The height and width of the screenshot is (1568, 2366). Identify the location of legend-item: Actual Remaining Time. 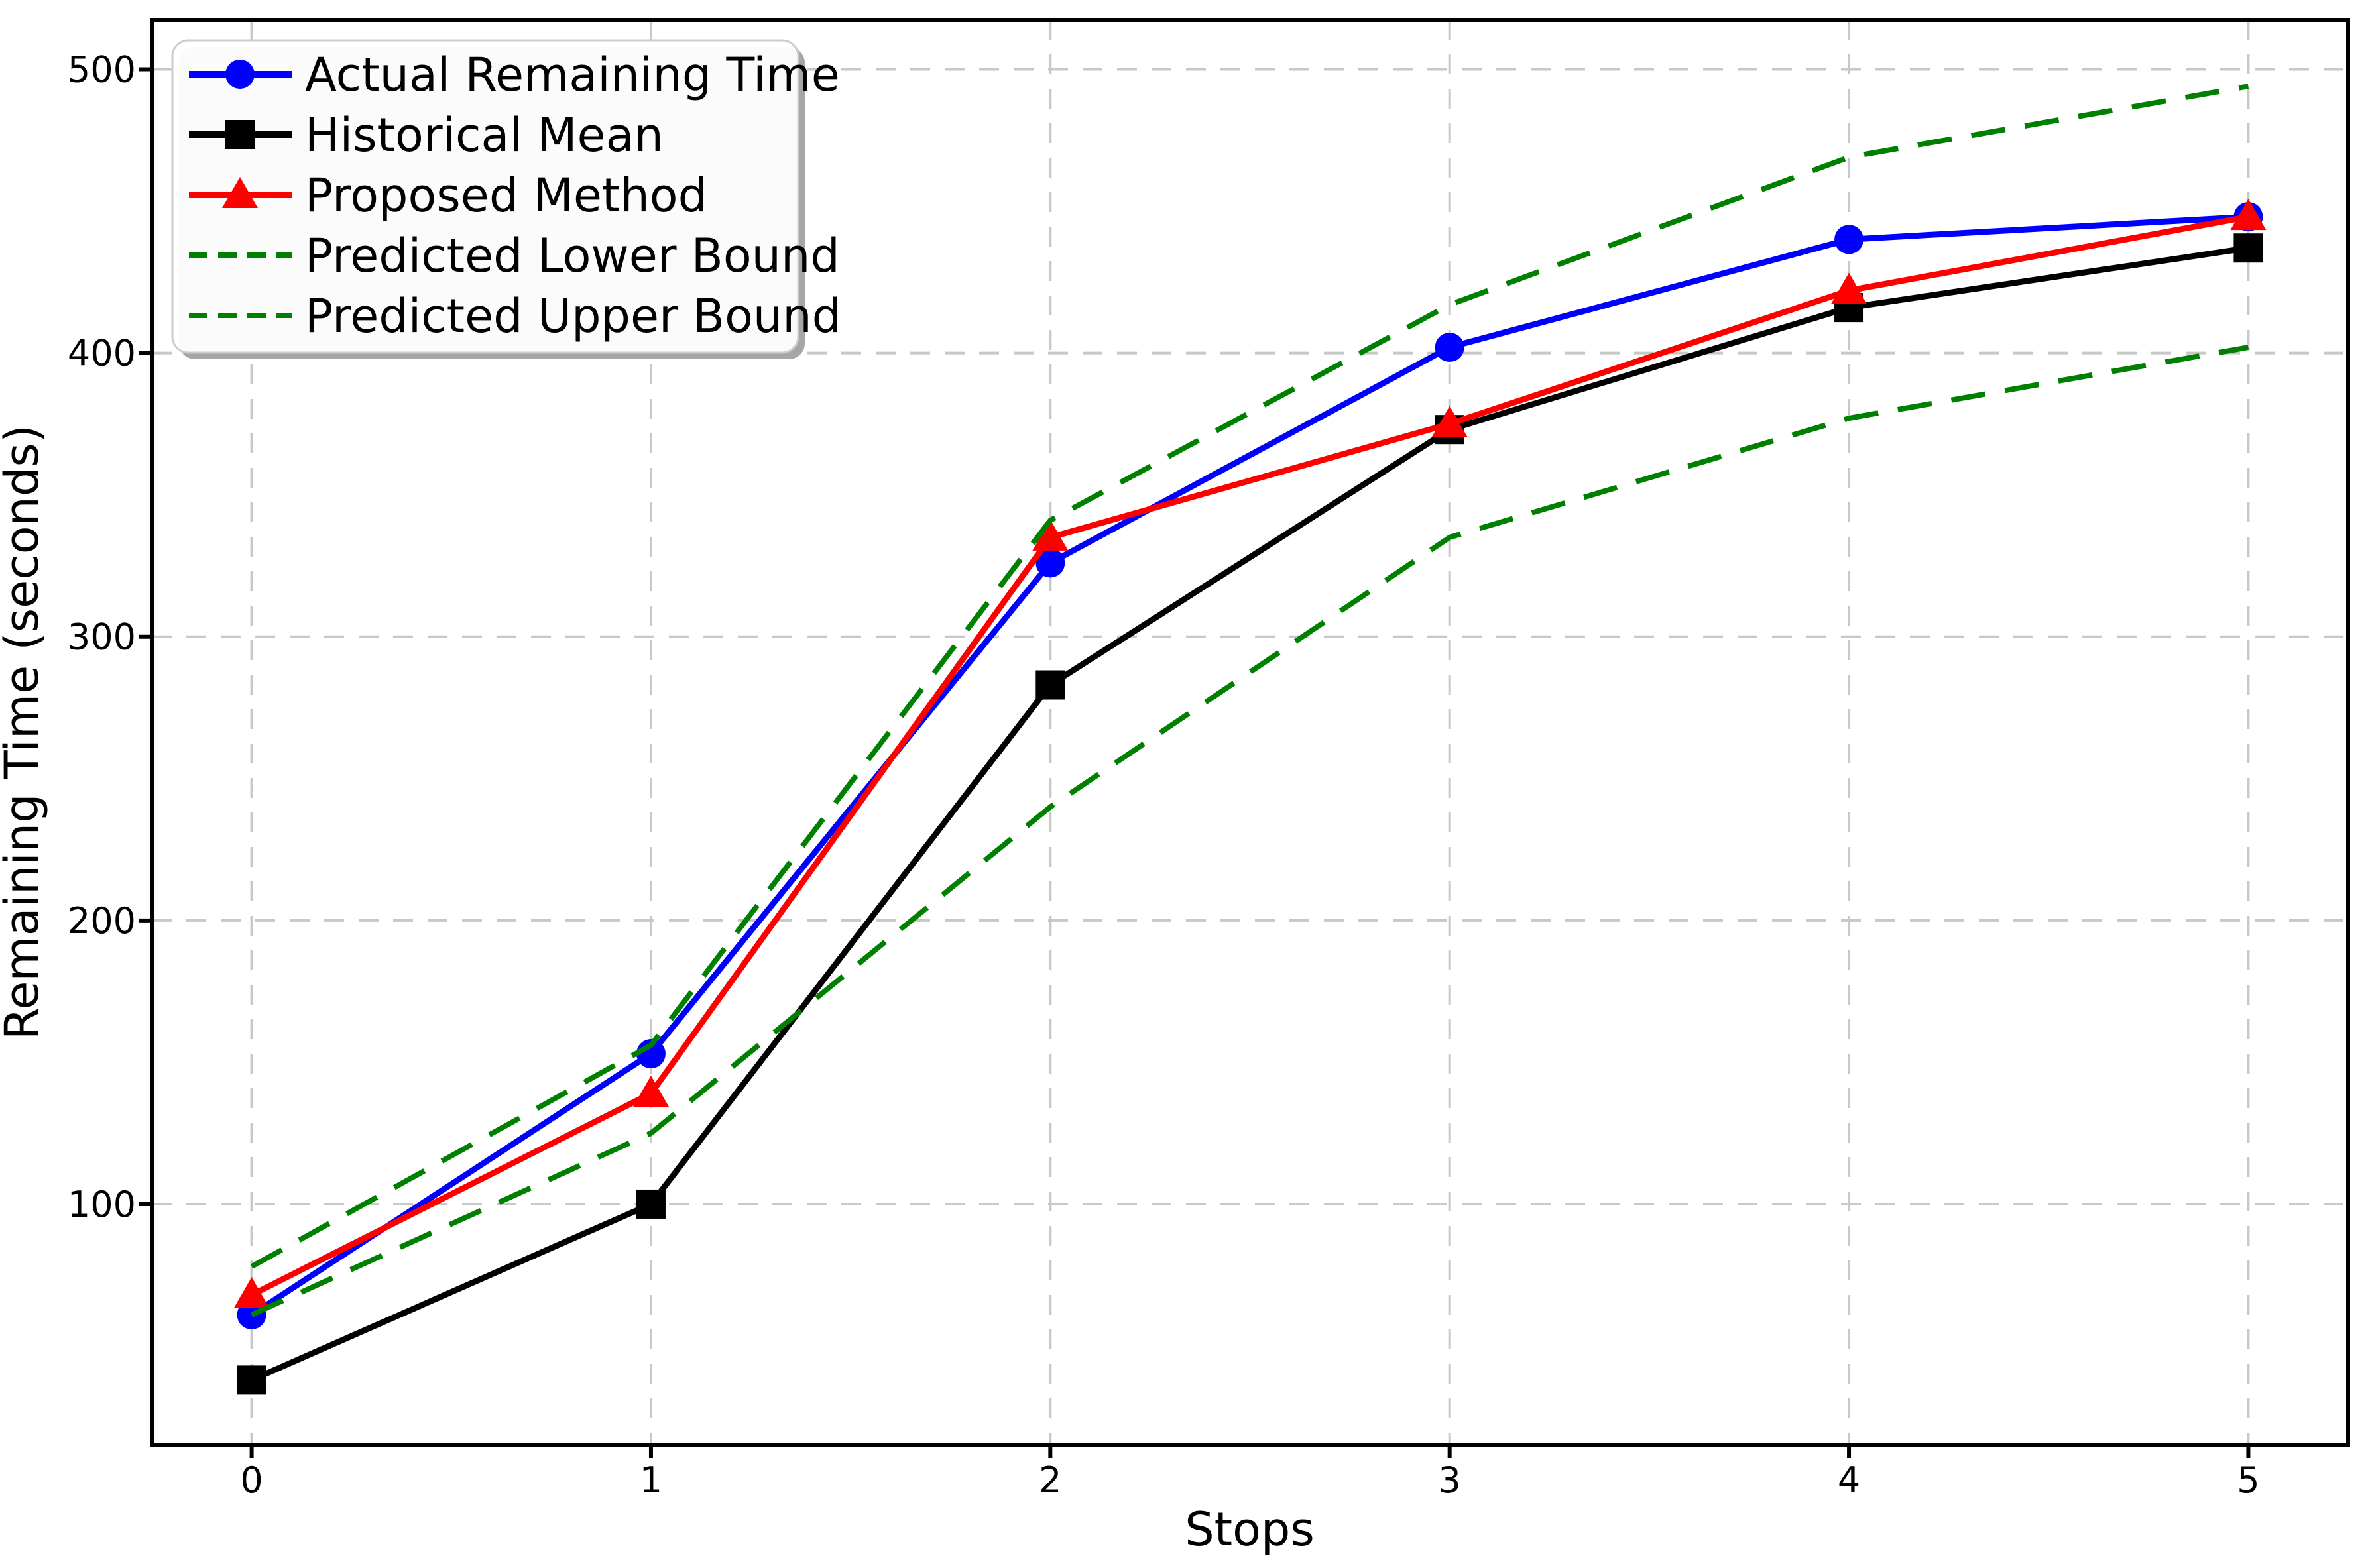
(514, 75).